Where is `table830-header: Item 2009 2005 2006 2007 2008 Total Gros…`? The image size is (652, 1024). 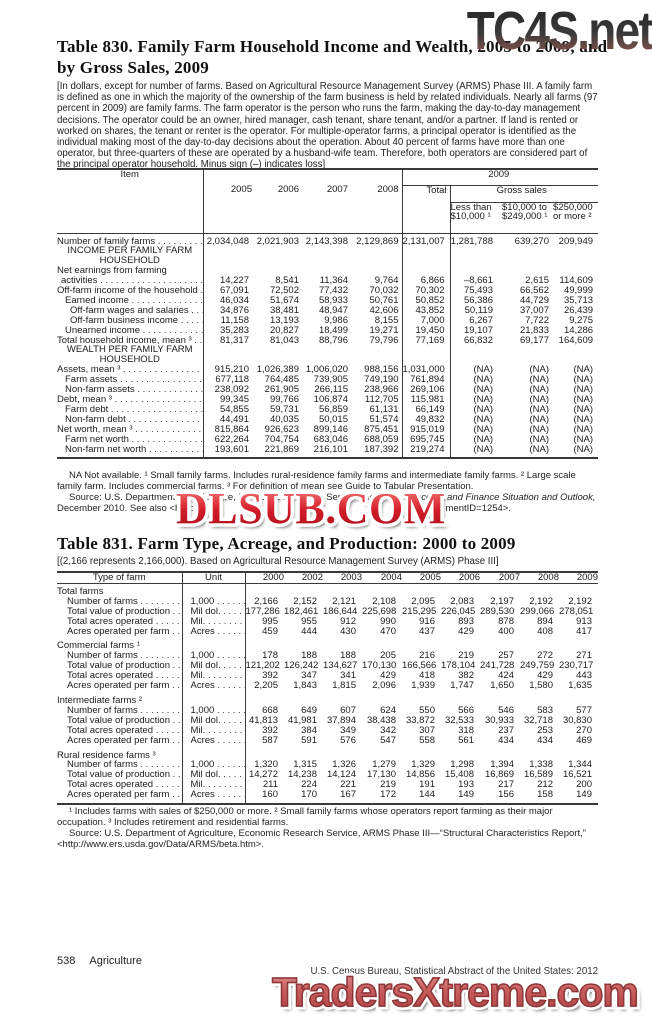 table830-header: Item 2009 2005 2006 2007 2008 Total Gros… is located at coordinates (328, 201).